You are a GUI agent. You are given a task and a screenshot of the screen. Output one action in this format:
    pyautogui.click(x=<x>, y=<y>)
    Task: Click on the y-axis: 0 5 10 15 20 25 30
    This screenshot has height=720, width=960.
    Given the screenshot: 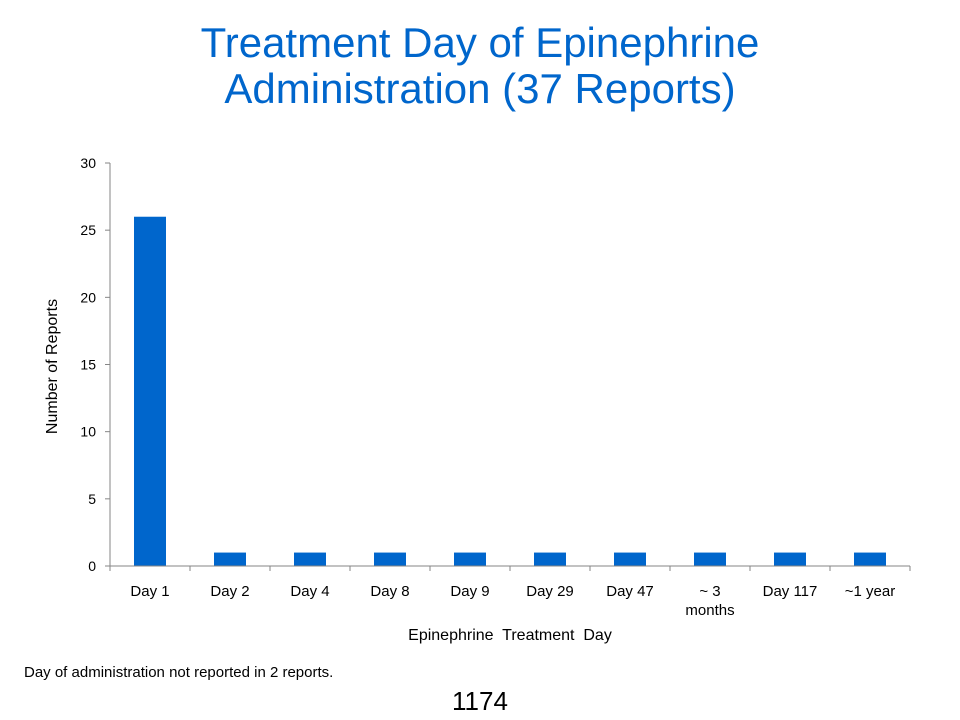 What is the action you would take?
    pyautogui.click(x=95, y=364)
    